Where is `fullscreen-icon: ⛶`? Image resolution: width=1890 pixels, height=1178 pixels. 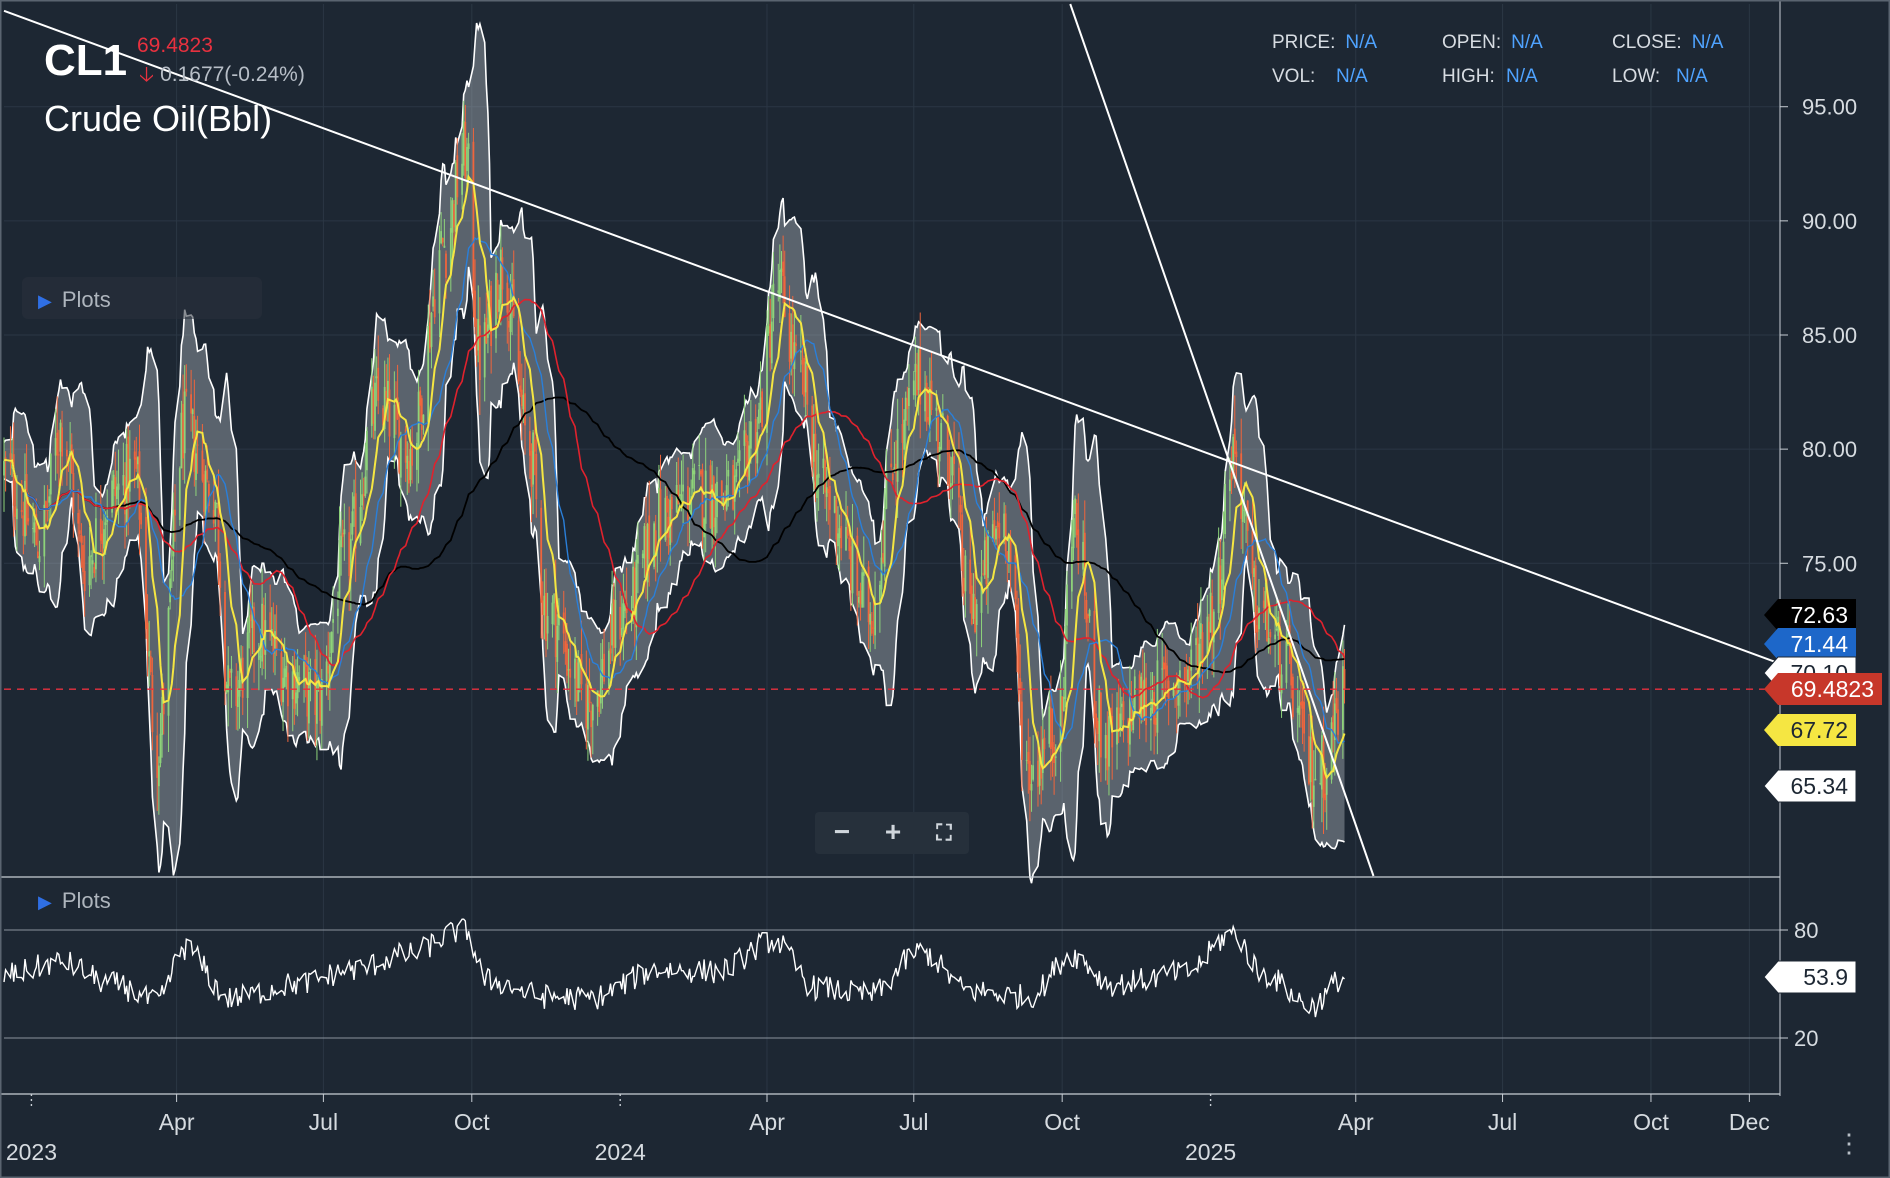 fullscreen-icon: ⛶ is located at coordinates (944, 832).